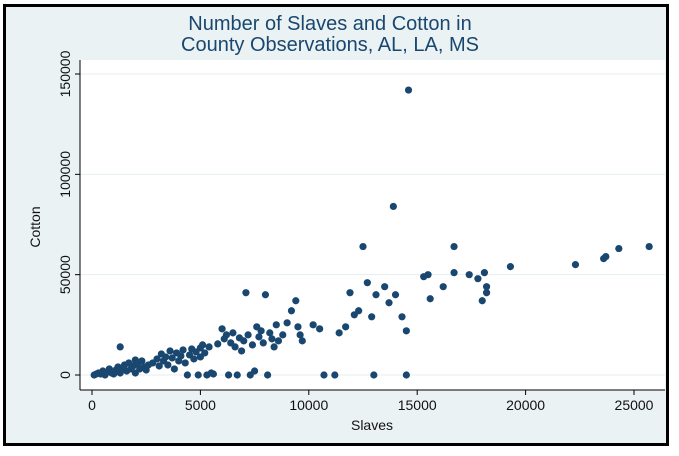  Describe the element at coordinates (65, 274) in the screenshot. I see `y-tick-label-1: 50000` at that location.